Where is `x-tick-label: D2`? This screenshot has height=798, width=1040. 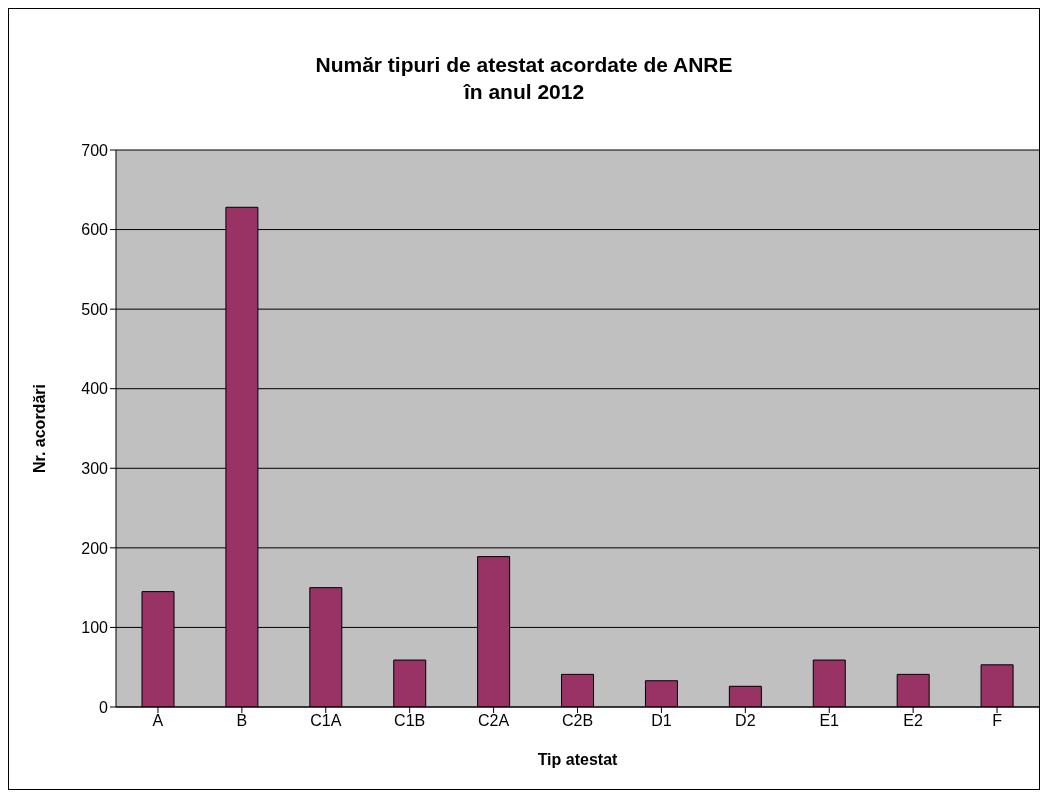 x-tick-label: D2 is located at coordinates (745, 721).